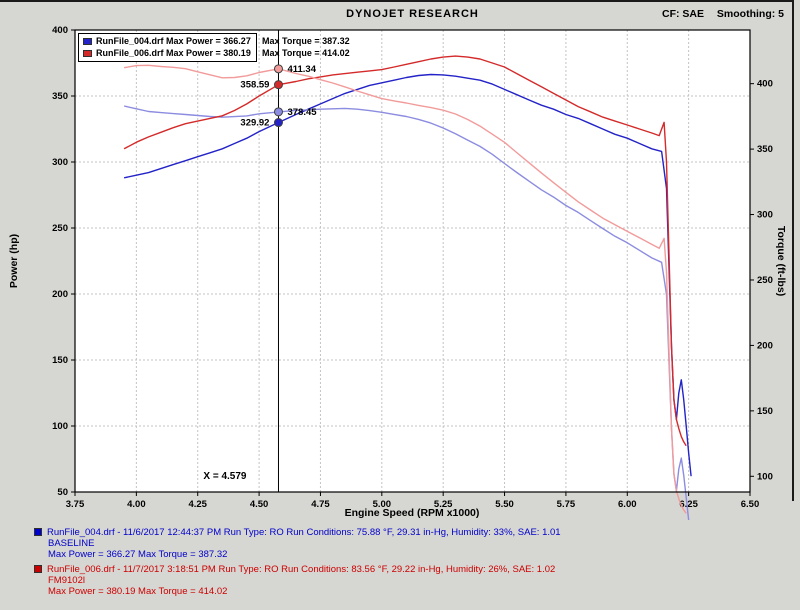  What do you see at coordinates (302, 112) in the screenshot?
I see `cursor-marker-label: 378.45` at bounding box center [302, 112].